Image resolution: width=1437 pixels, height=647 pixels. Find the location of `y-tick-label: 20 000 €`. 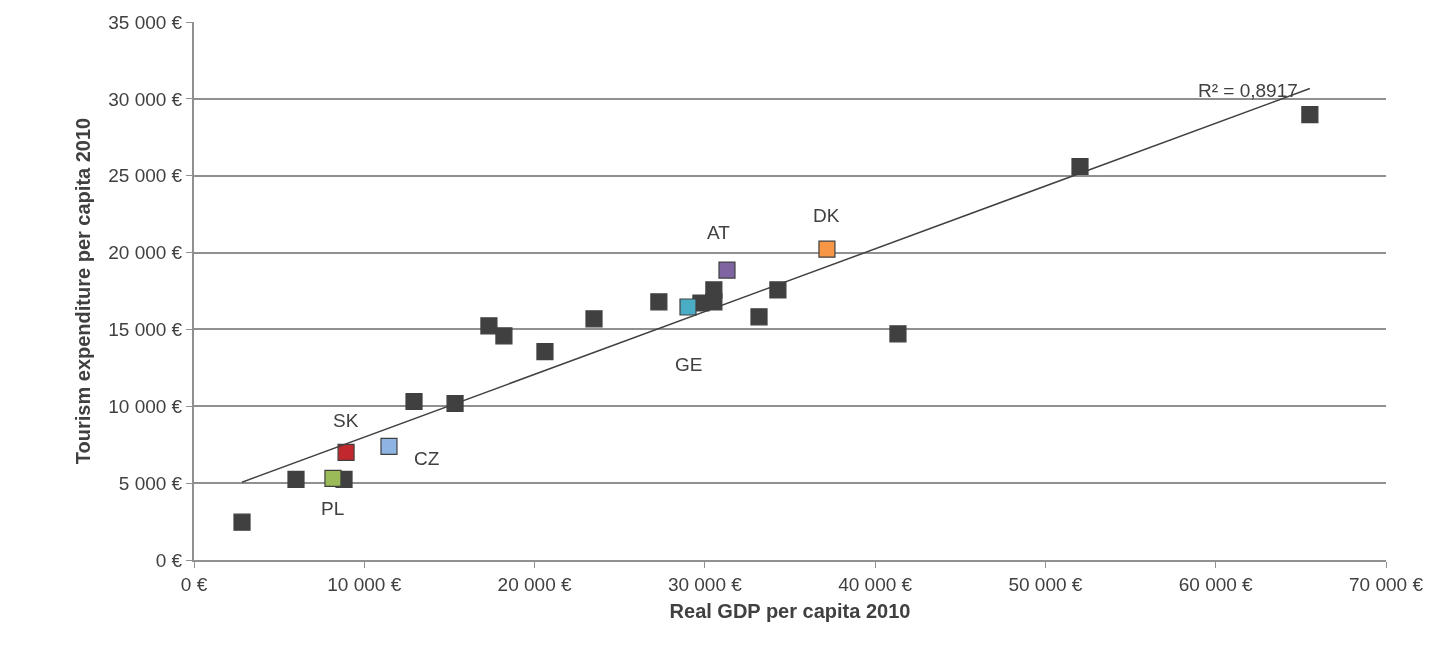

y-tick-label: 20 000 € is located at coordinates (145, 253).